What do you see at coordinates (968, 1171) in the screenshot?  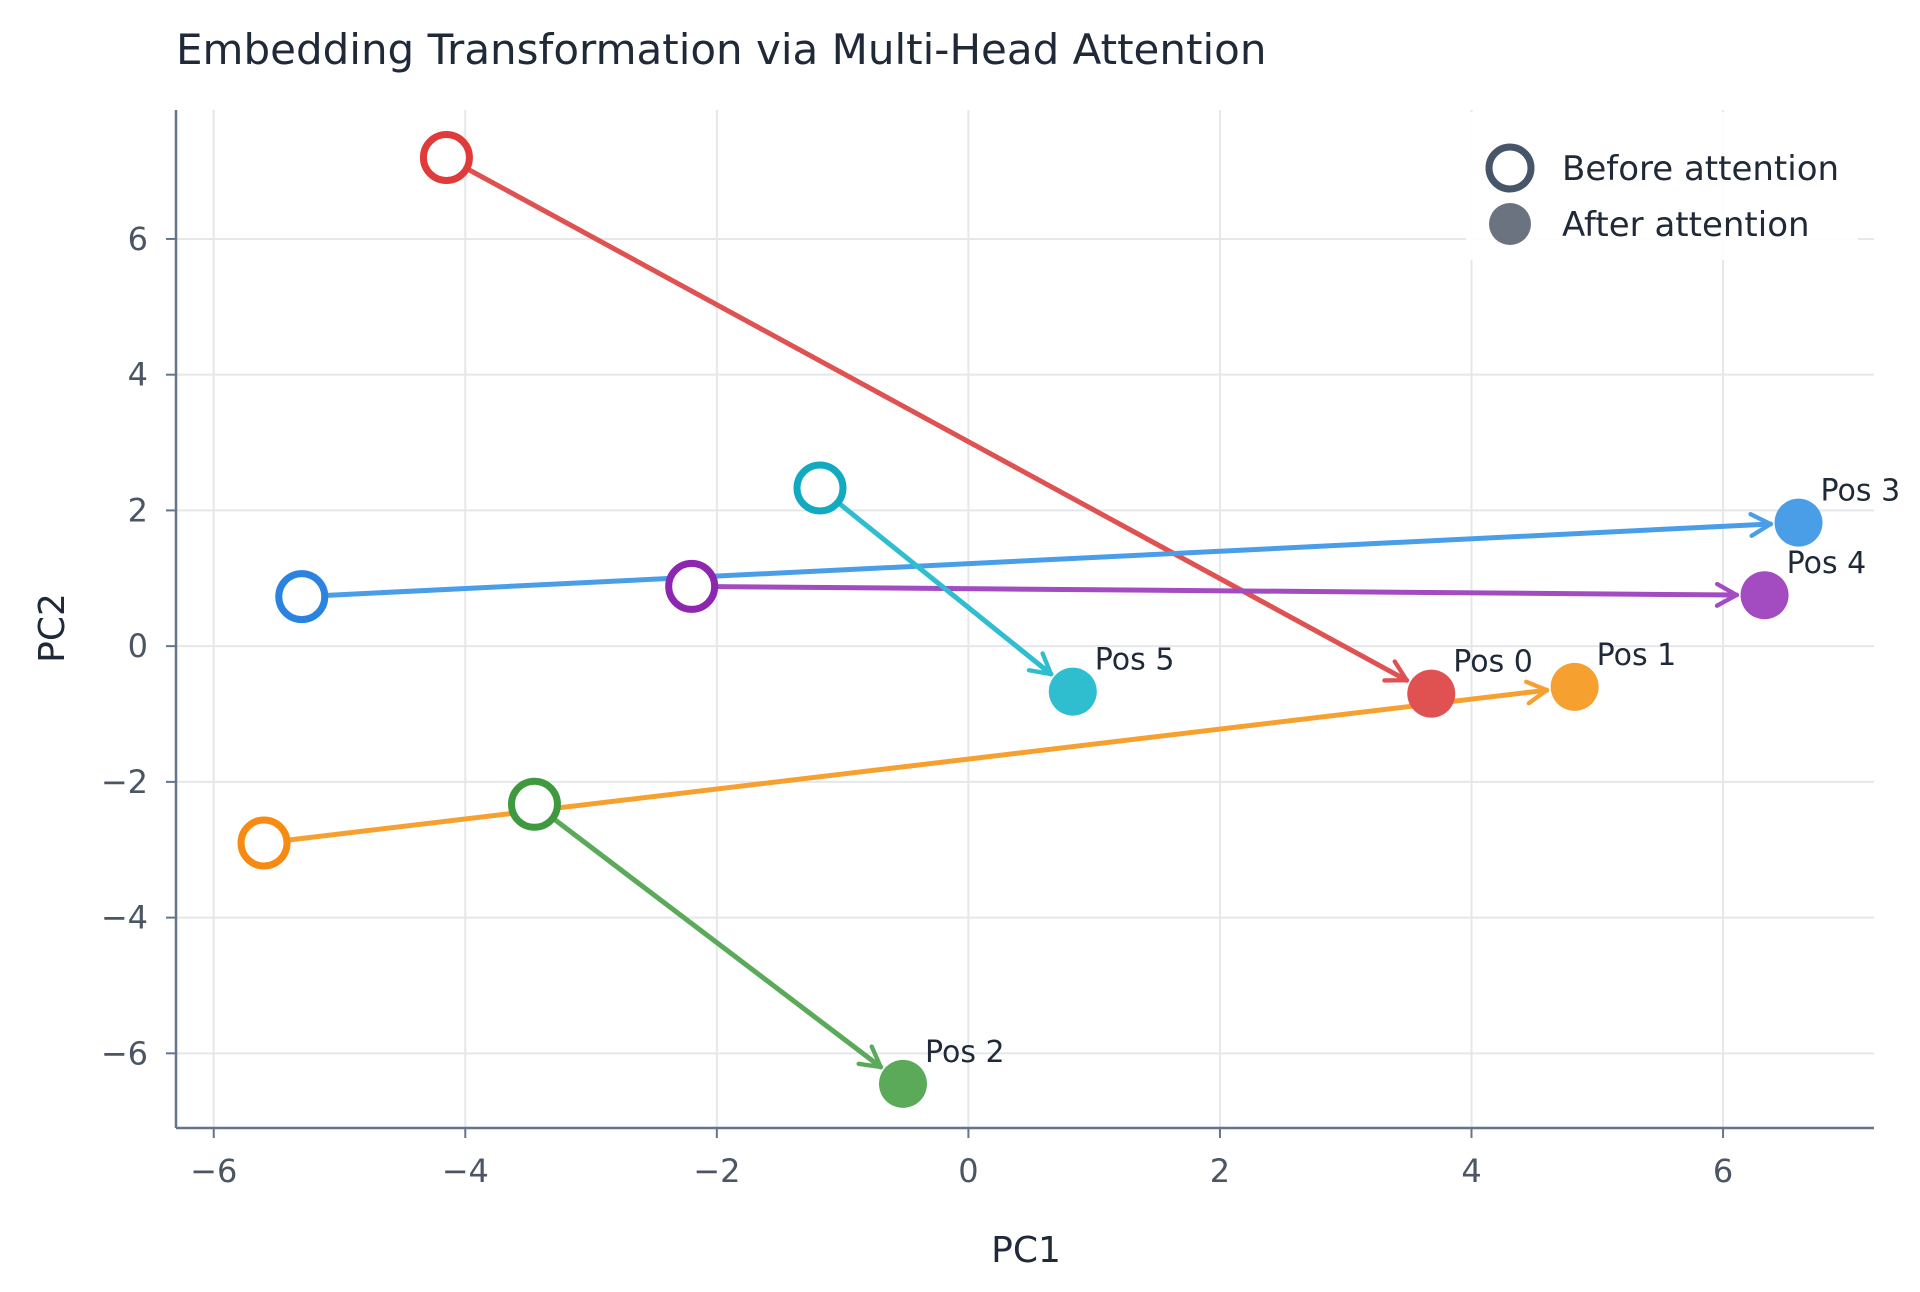 I see `x-tick-label: 0` at bounding box center [968, 1171].